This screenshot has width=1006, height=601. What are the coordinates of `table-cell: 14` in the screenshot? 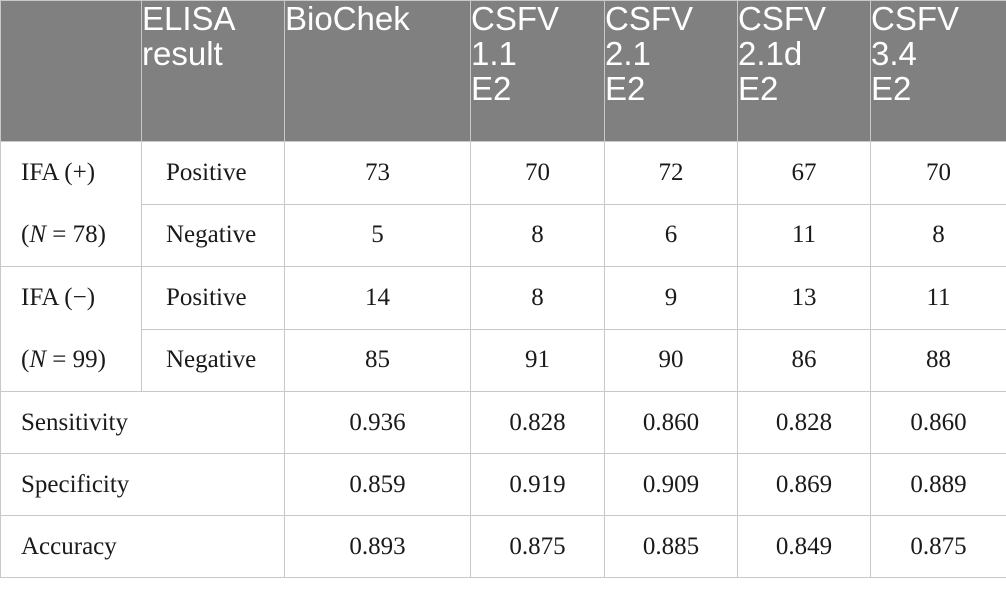 It's located at (377, 298).